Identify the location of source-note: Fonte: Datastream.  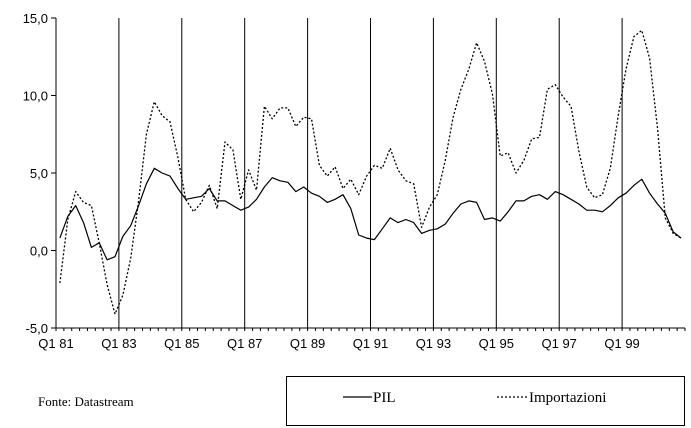
(86, 401).